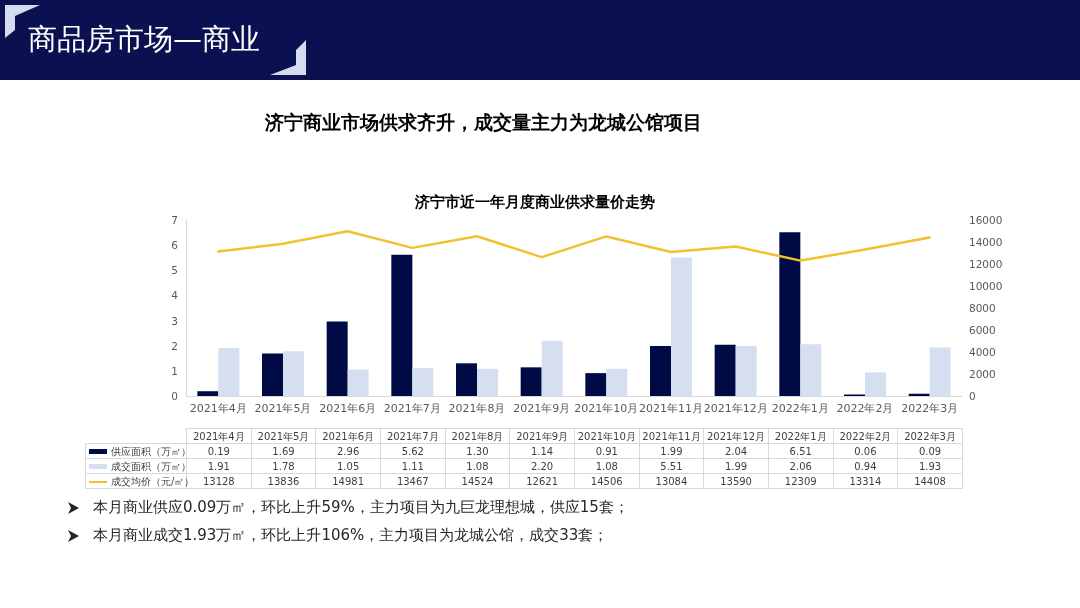 The height and width of the screenshot is (608, 1080). I want to click on y-tick-label: 7, so click(174, 220).